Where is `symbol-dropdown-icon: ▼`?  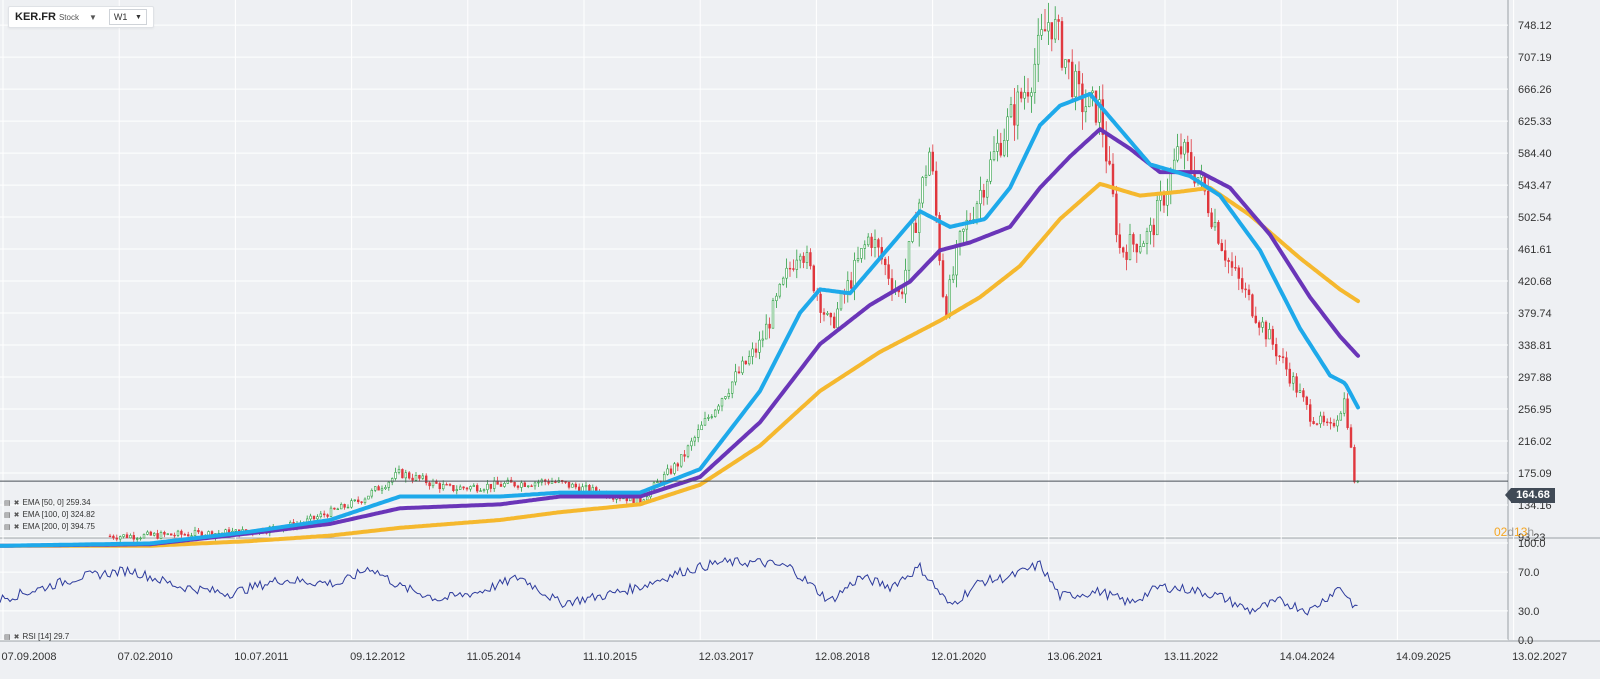 symbol-dropdown-icon: ▼ is located at coordinates (92, 17).